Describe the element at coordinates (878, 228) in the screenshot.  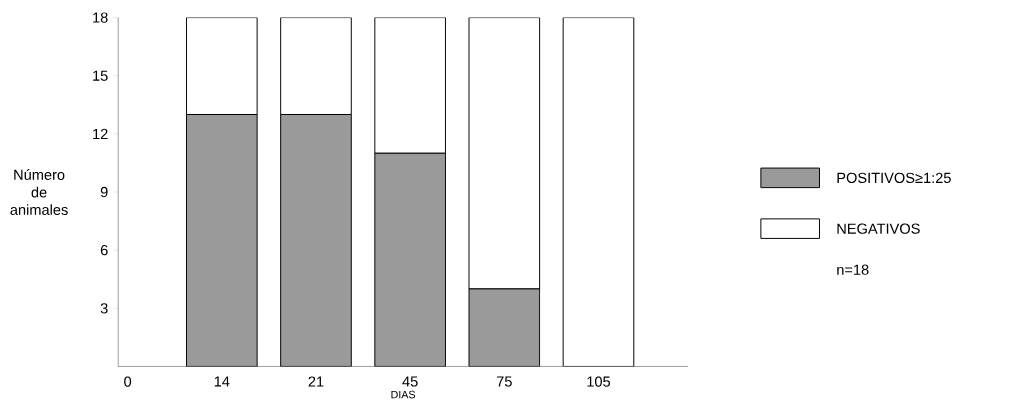
I see `text: NEGATIVOS` at that location.